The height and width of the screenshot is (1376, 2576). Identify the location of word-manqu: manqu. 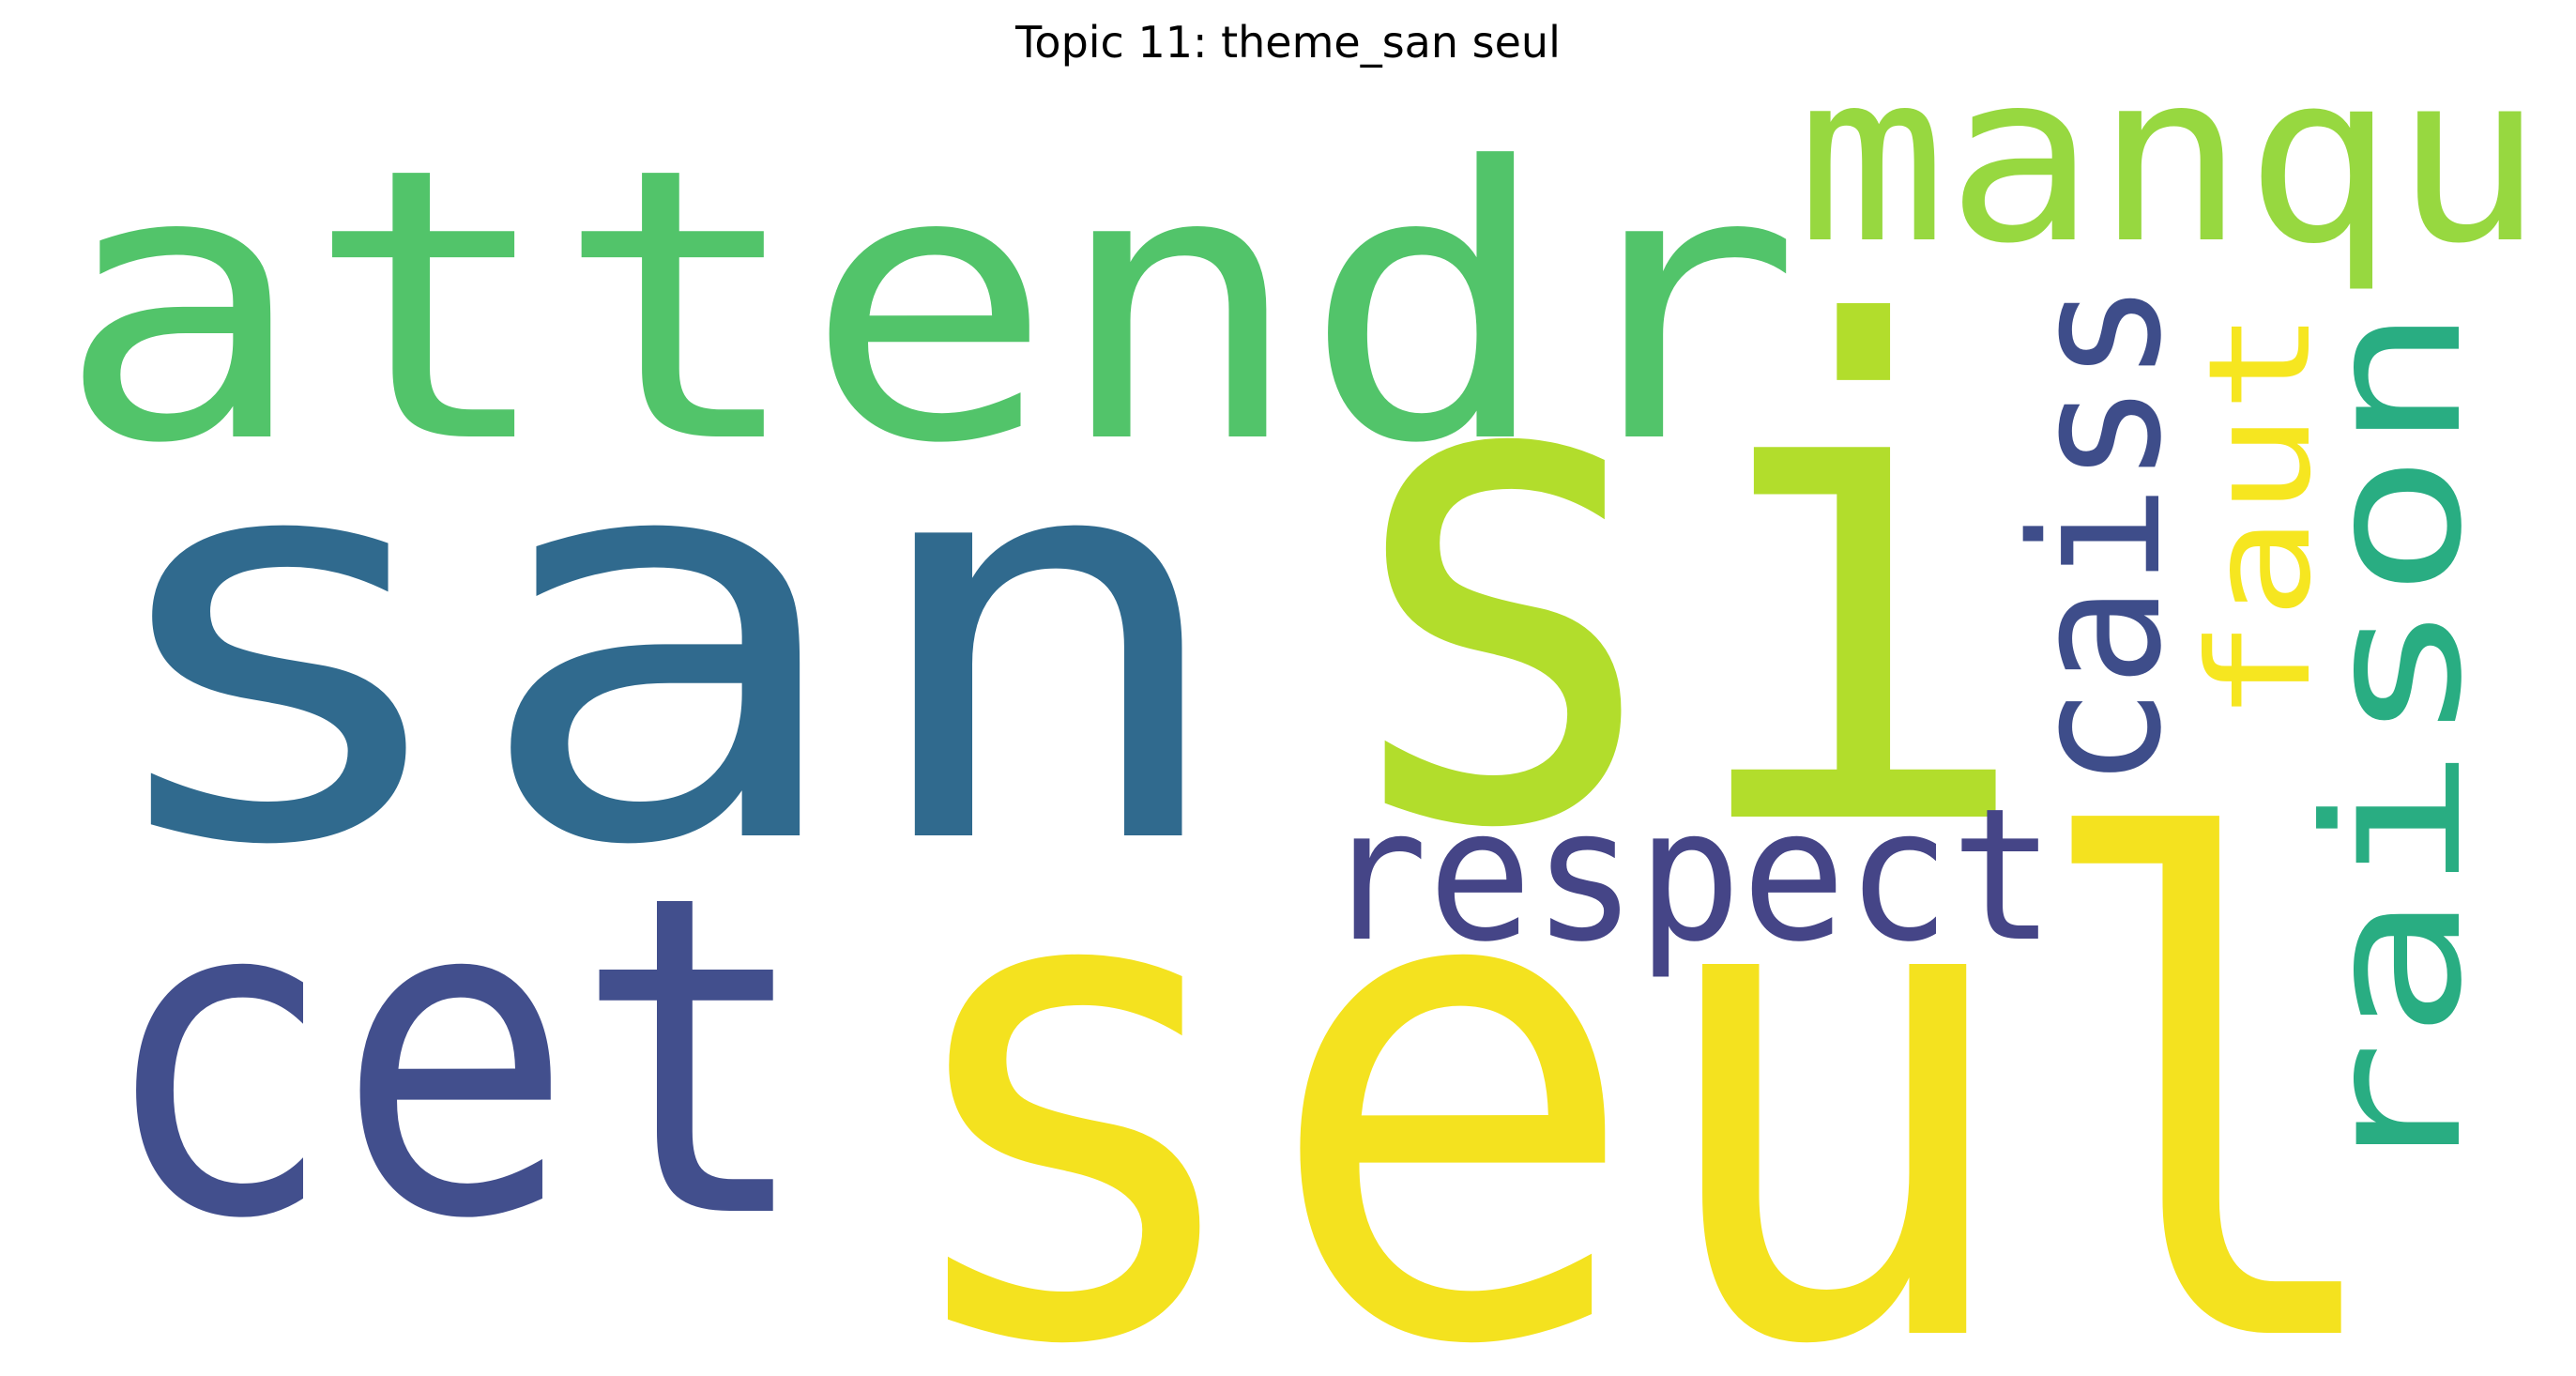
(2170, 158).